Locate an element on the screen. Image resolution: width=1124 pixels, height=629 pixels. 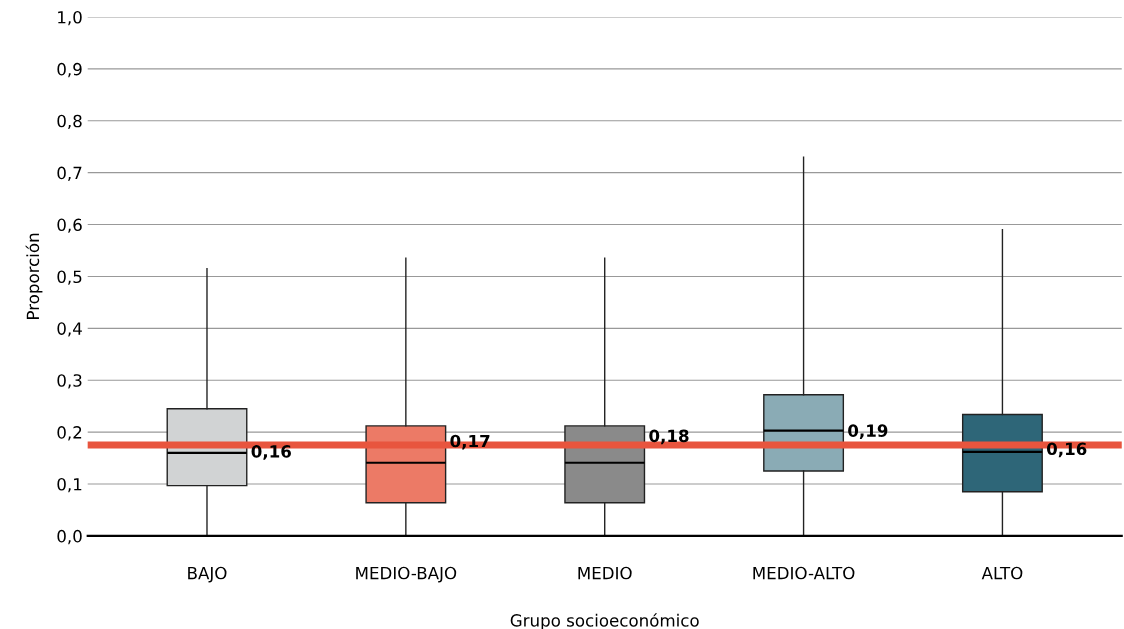
y-tick-label: 0,7 is located at coordinates (69, 173).